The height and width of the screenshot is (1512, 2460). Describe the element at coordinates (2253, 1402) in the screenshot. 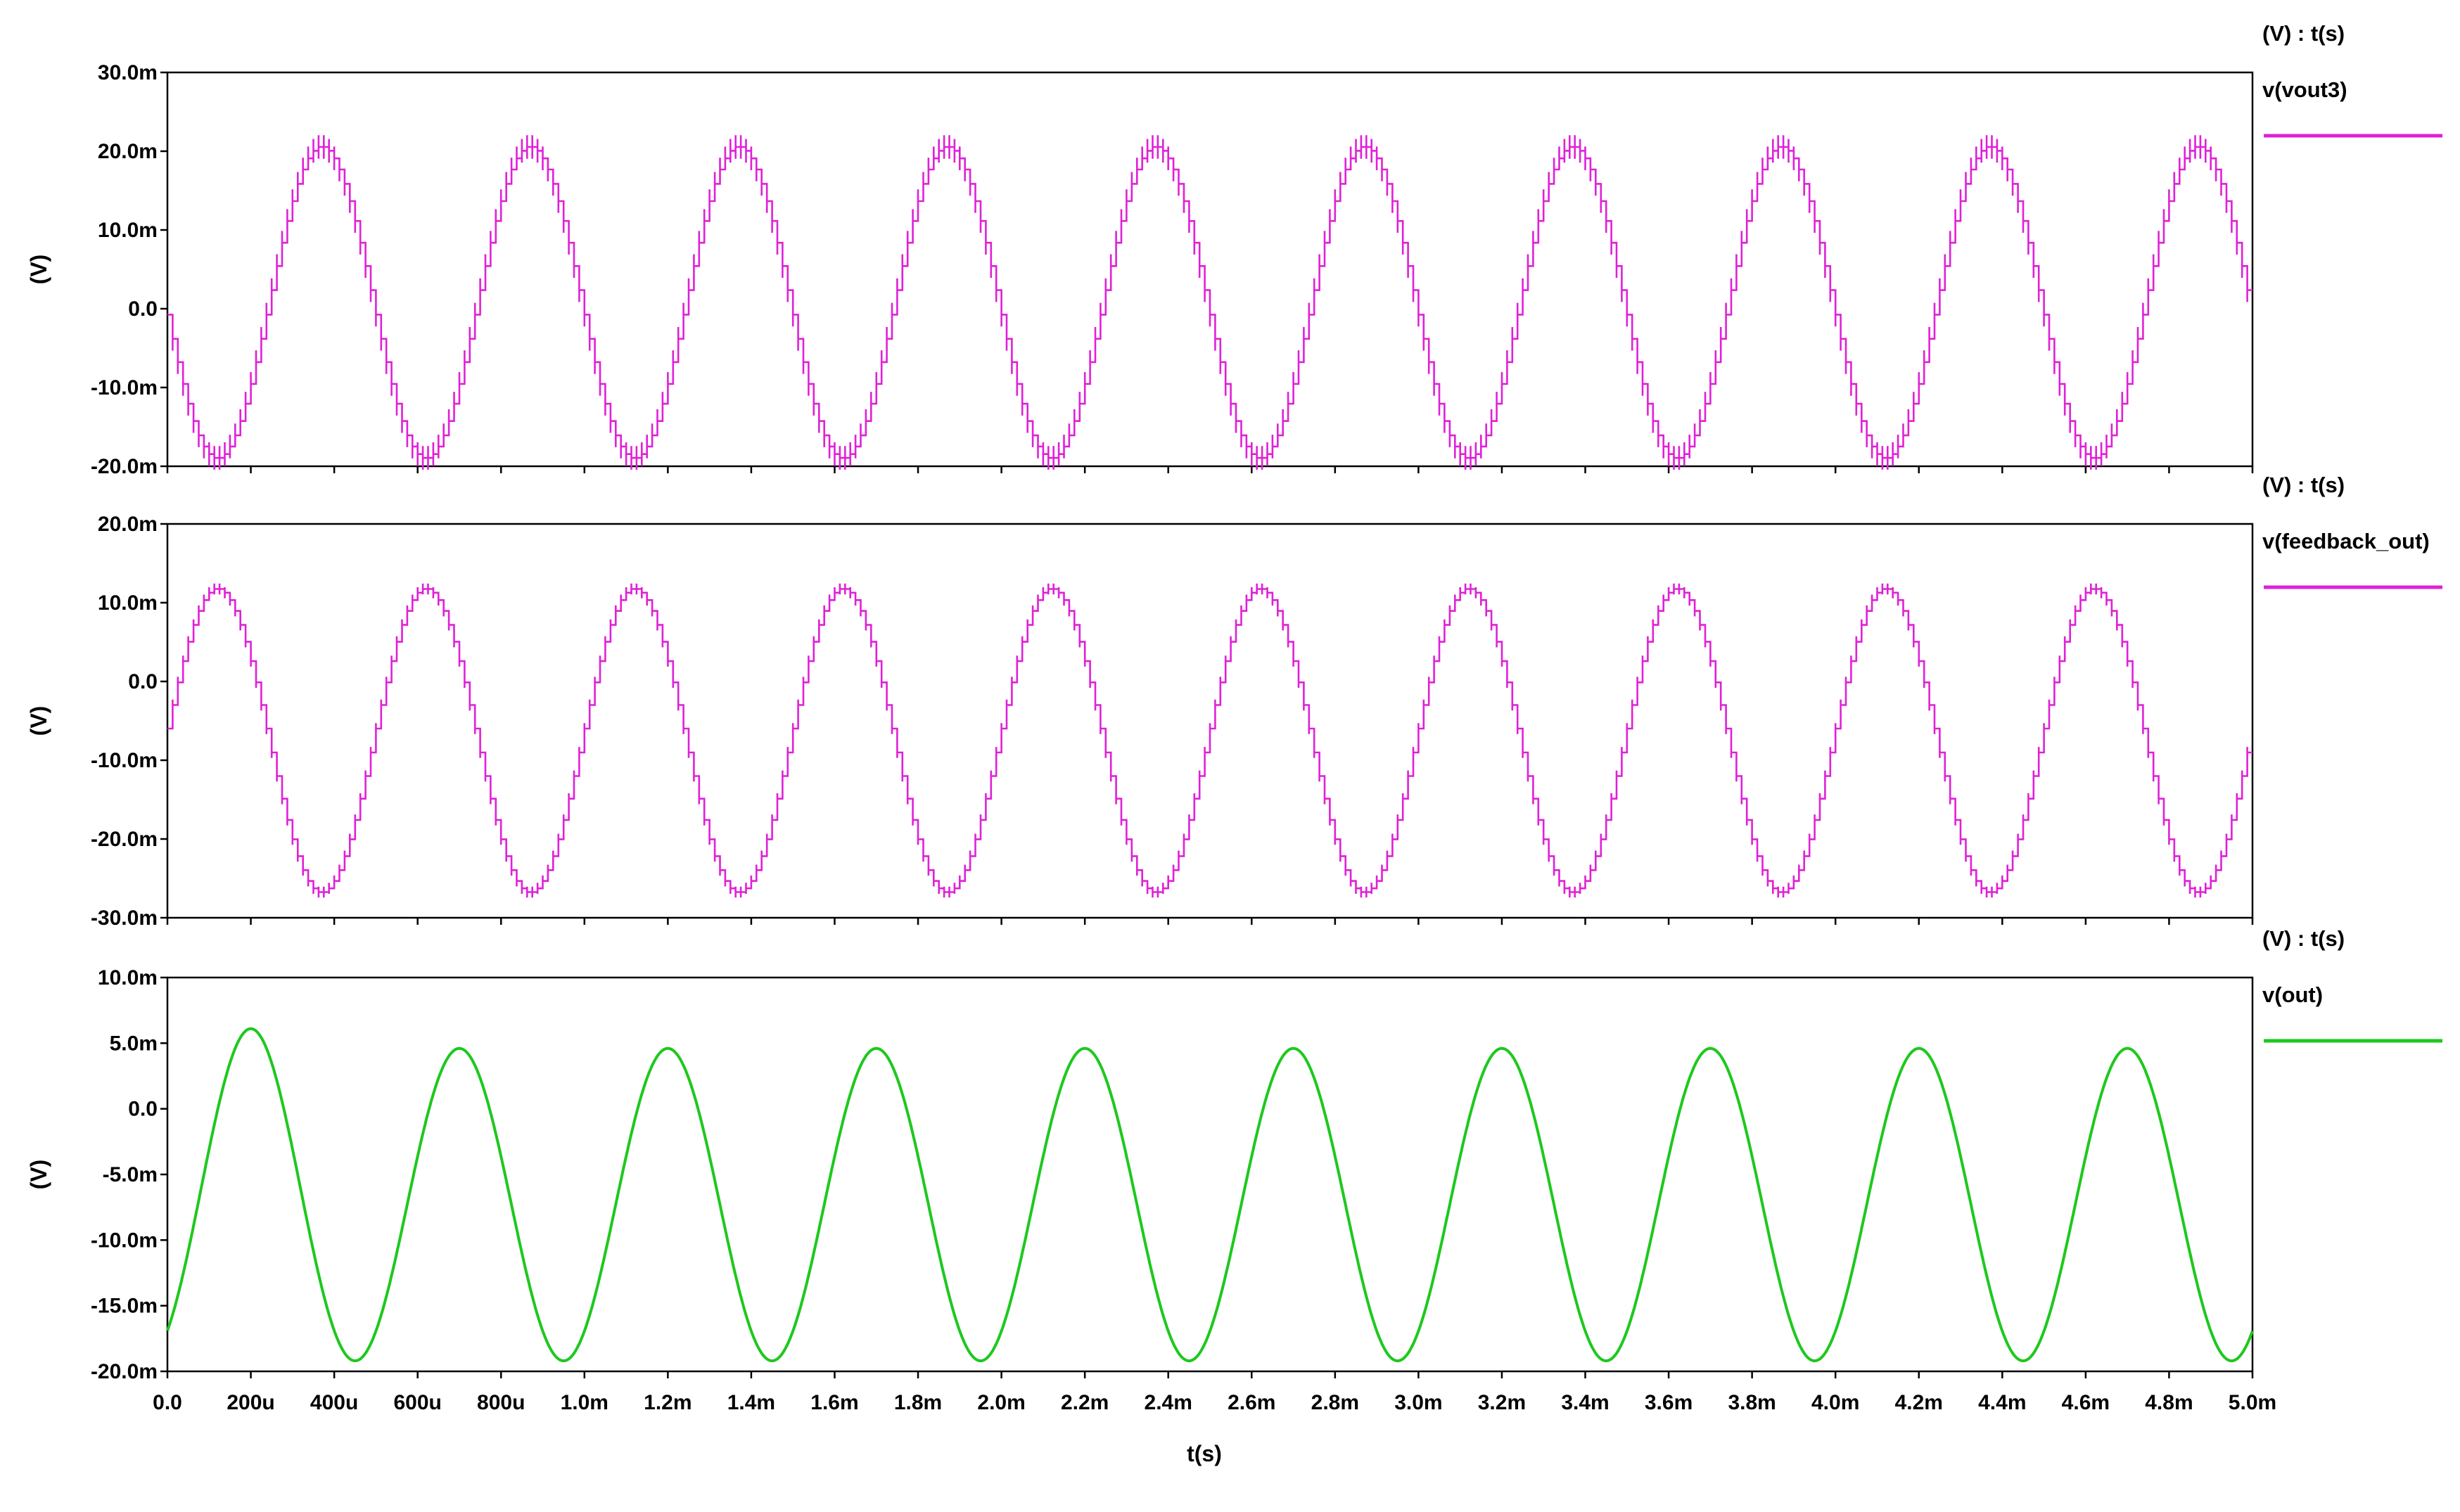

I see `x-tick-label: 5.0m` at that location.